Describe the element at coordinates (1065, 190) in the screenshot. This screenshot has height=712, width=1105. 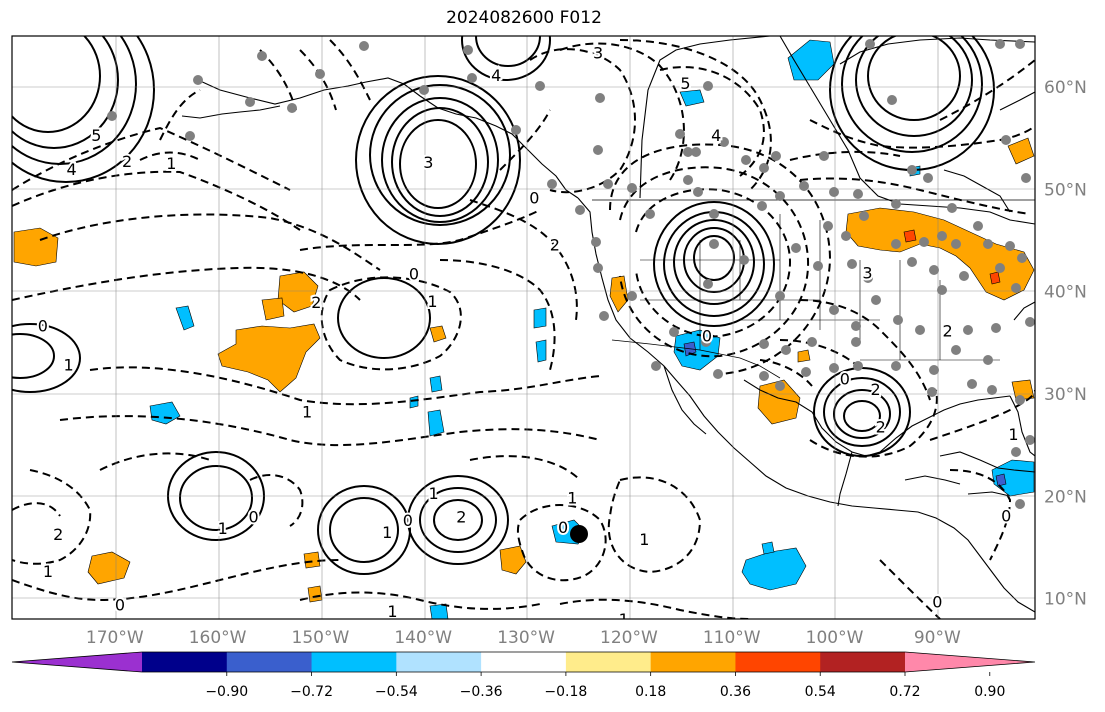
I see `lat-tick-label: 50°N` at that location.